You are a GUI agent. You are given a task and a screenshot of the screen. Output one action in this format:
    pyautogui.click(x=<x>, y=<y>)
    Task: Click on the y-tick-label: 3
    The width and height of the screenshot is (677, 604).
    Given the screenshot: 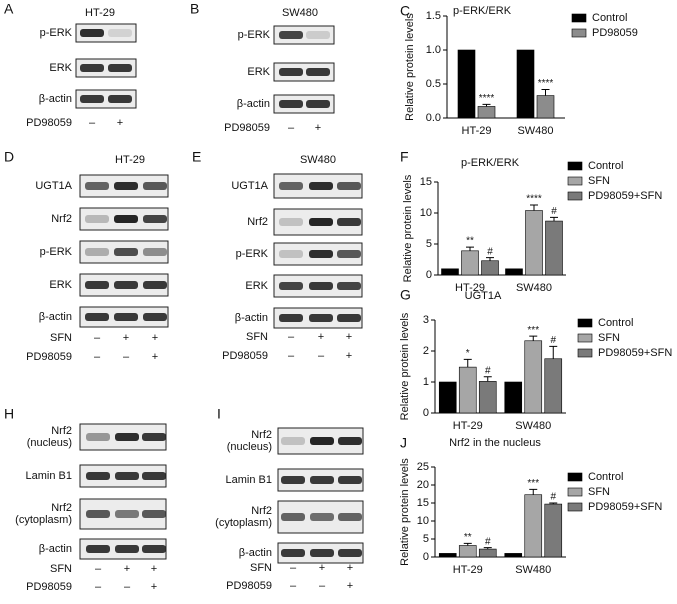 What is the action you would take?
    pyautogui.click(x=426, y=320)
    